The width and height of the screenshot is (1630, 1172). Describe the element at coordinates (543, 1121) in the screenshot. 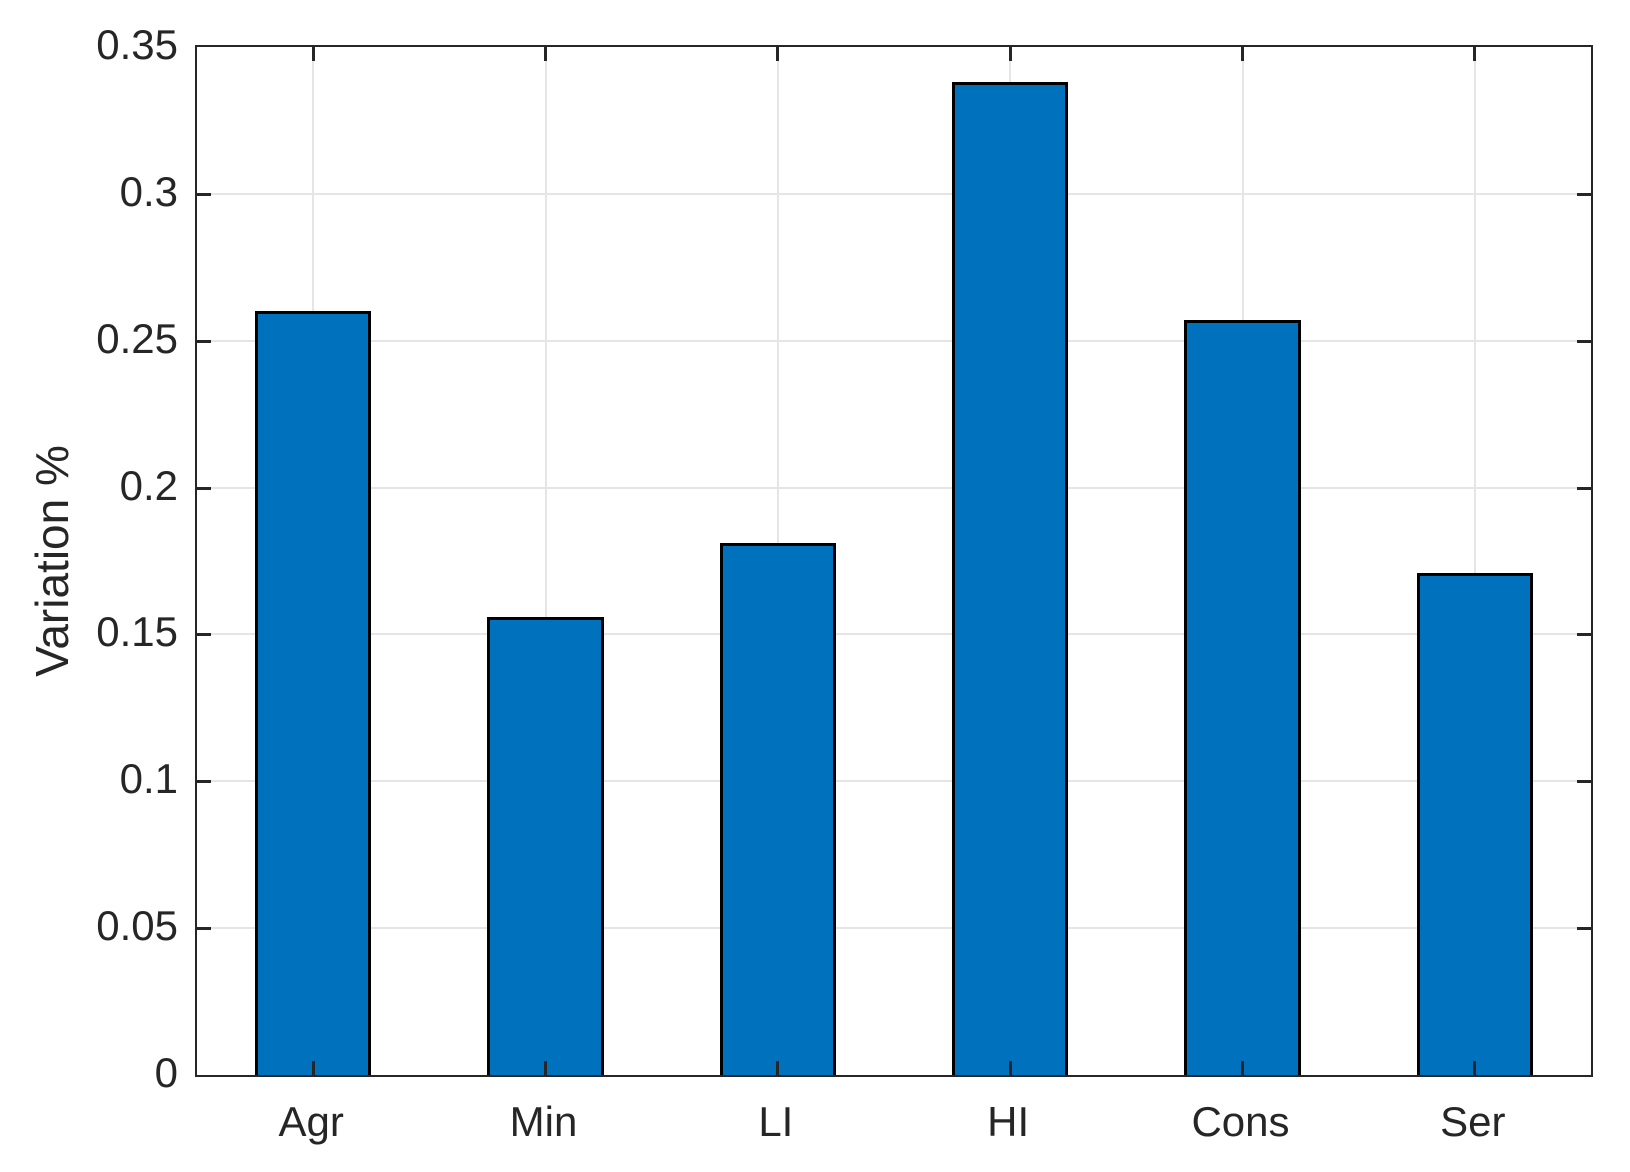

I see `x-tick-label: Min` at that location.